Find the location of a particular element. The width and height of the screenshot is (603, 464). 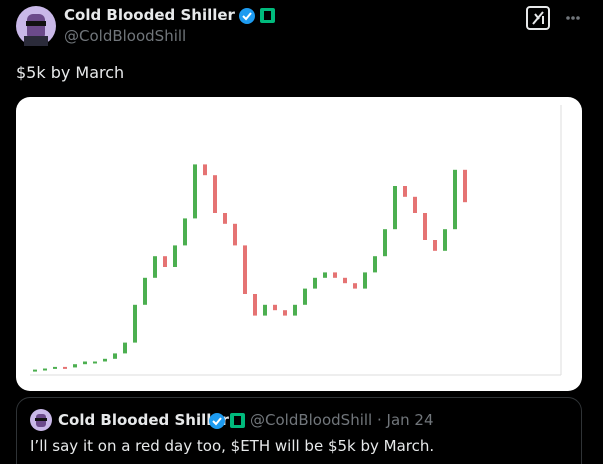

quote-date: · Jan 24 is located at coordinates (405, 420).